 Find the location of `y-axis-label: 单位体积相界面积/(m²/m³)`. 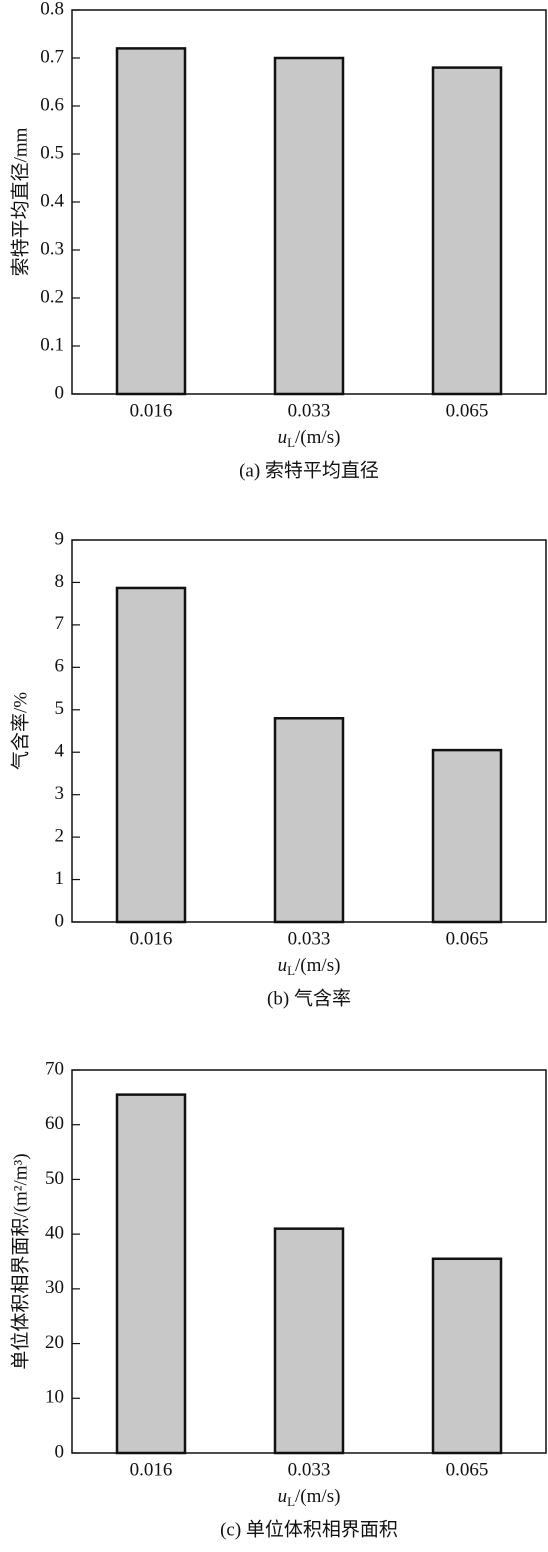

y-axis-label: 单位体积相界面积/(m²/m³) is located at coordinates (20, 1261).